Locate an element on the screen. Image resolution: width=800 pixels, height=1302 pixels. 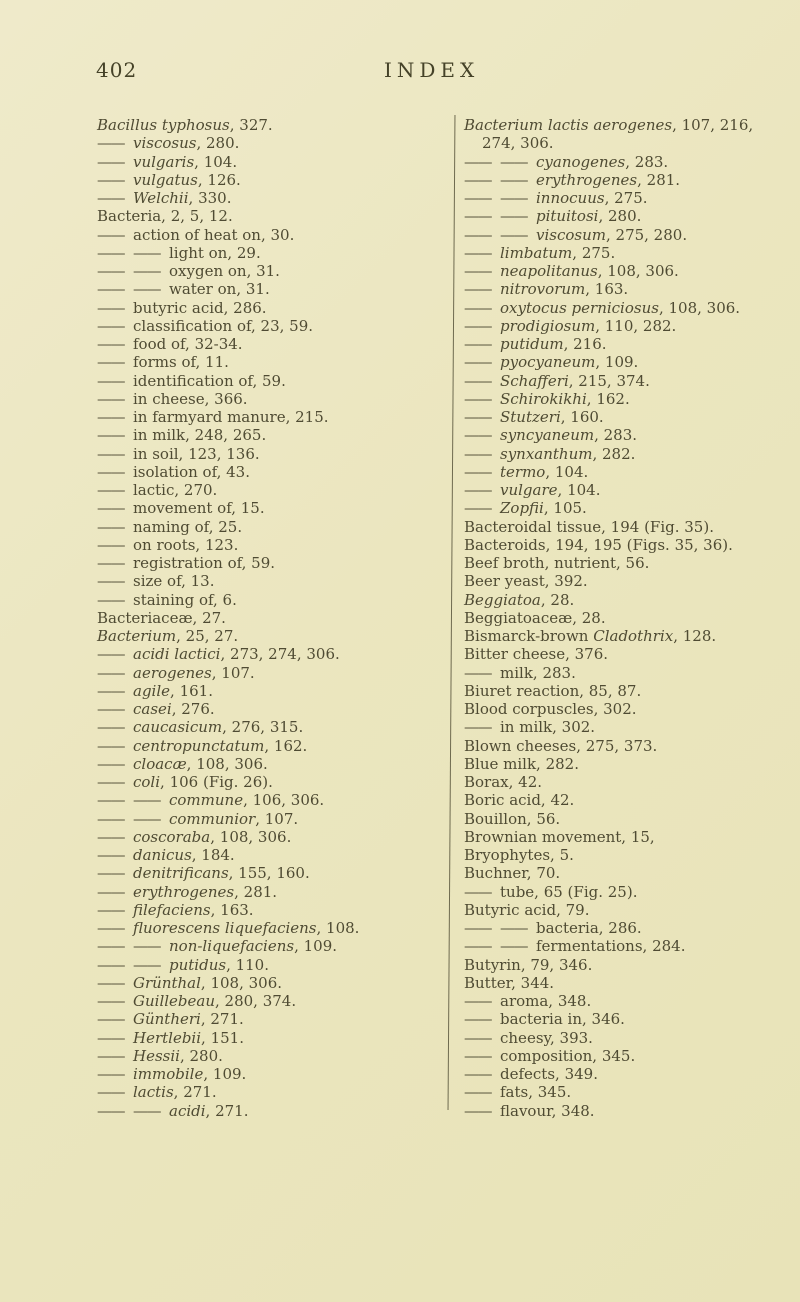
entry-text: limbatum is located at coordinates (536, 252).